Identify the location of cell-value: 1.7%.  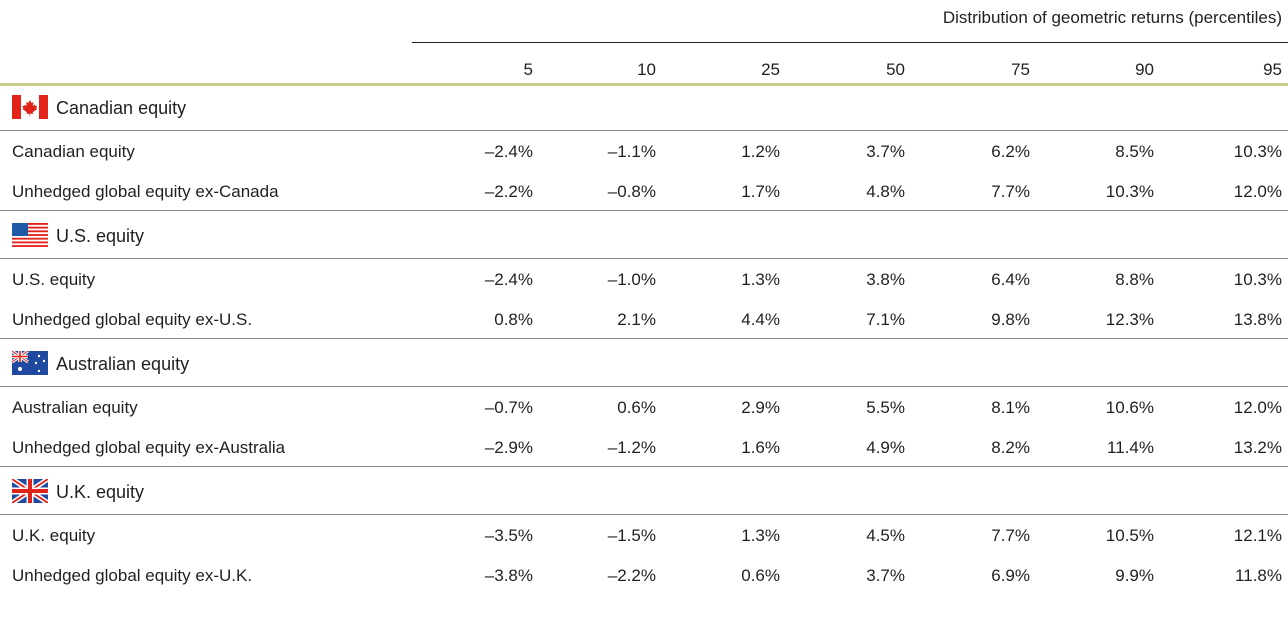
(760, 191).